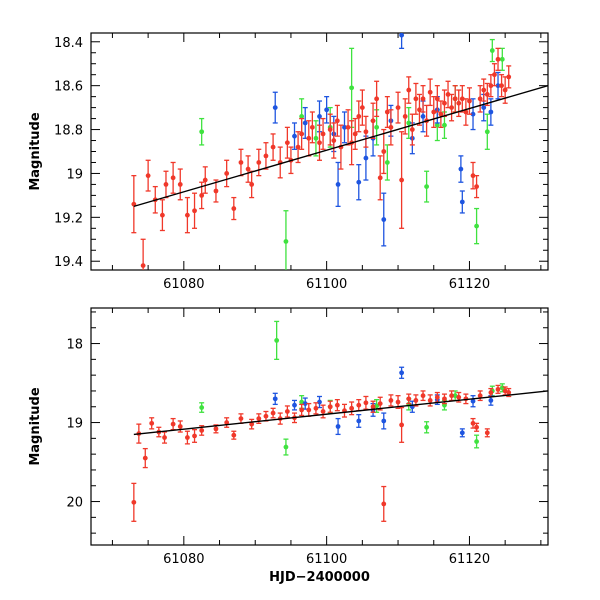 Image resolution: width=600 pixels, height=600 pixels. What do you see at coordinates (319, 577) in the screenshot?
I see `x-axis-label: HJD−2400000` at bounding box center [319, 577].